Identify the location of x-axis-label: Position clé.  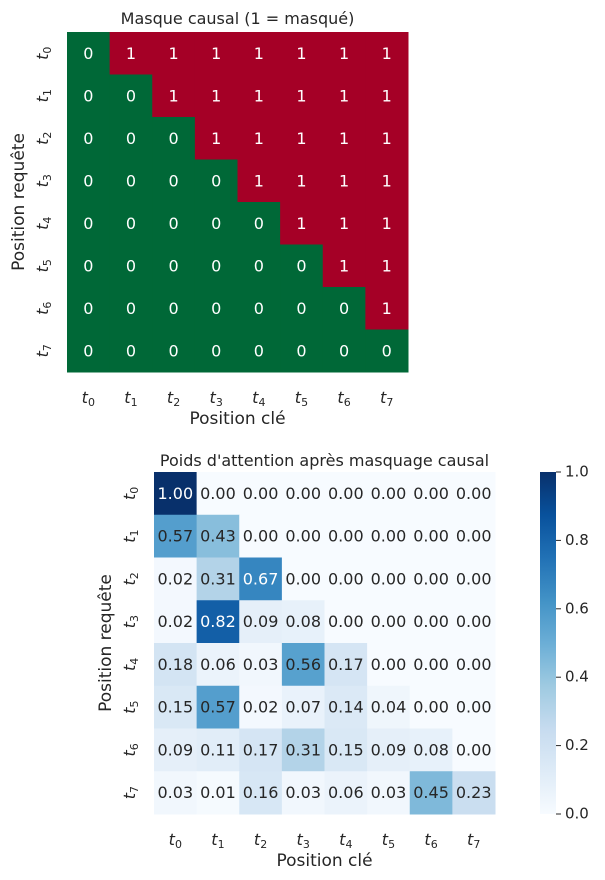
(237, 419).